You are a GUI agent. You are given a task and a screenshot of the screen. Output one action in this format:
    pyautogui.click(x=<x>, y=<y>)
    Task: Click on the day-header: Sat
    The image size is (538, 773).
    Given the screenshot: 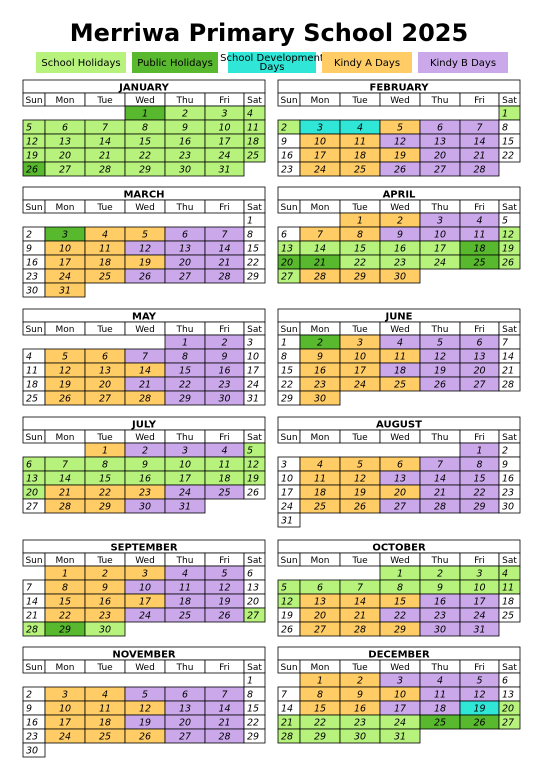 What is the action you would take?
    pyautogui.click(x=254, y=668)
    